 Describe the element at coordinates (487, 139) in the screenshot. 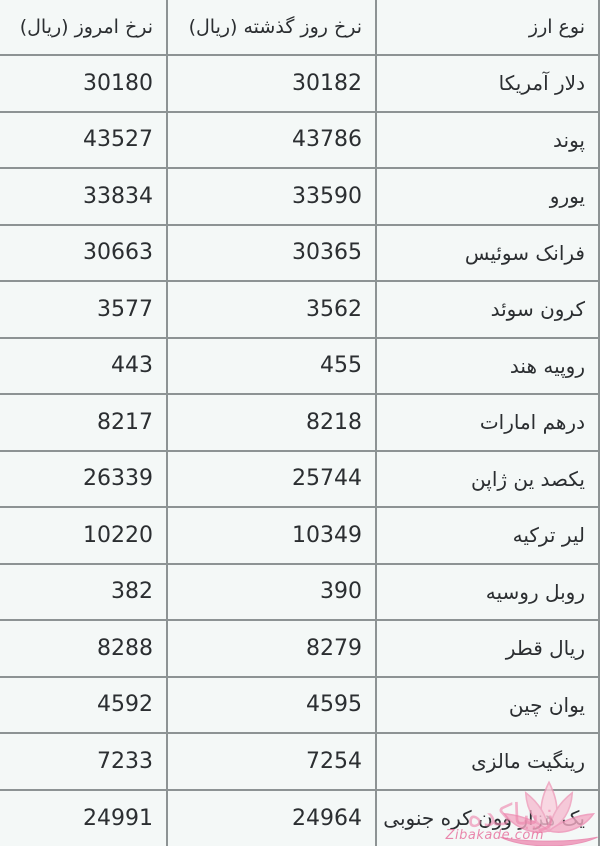

I see `currency-name-cell: پوند` at that location.